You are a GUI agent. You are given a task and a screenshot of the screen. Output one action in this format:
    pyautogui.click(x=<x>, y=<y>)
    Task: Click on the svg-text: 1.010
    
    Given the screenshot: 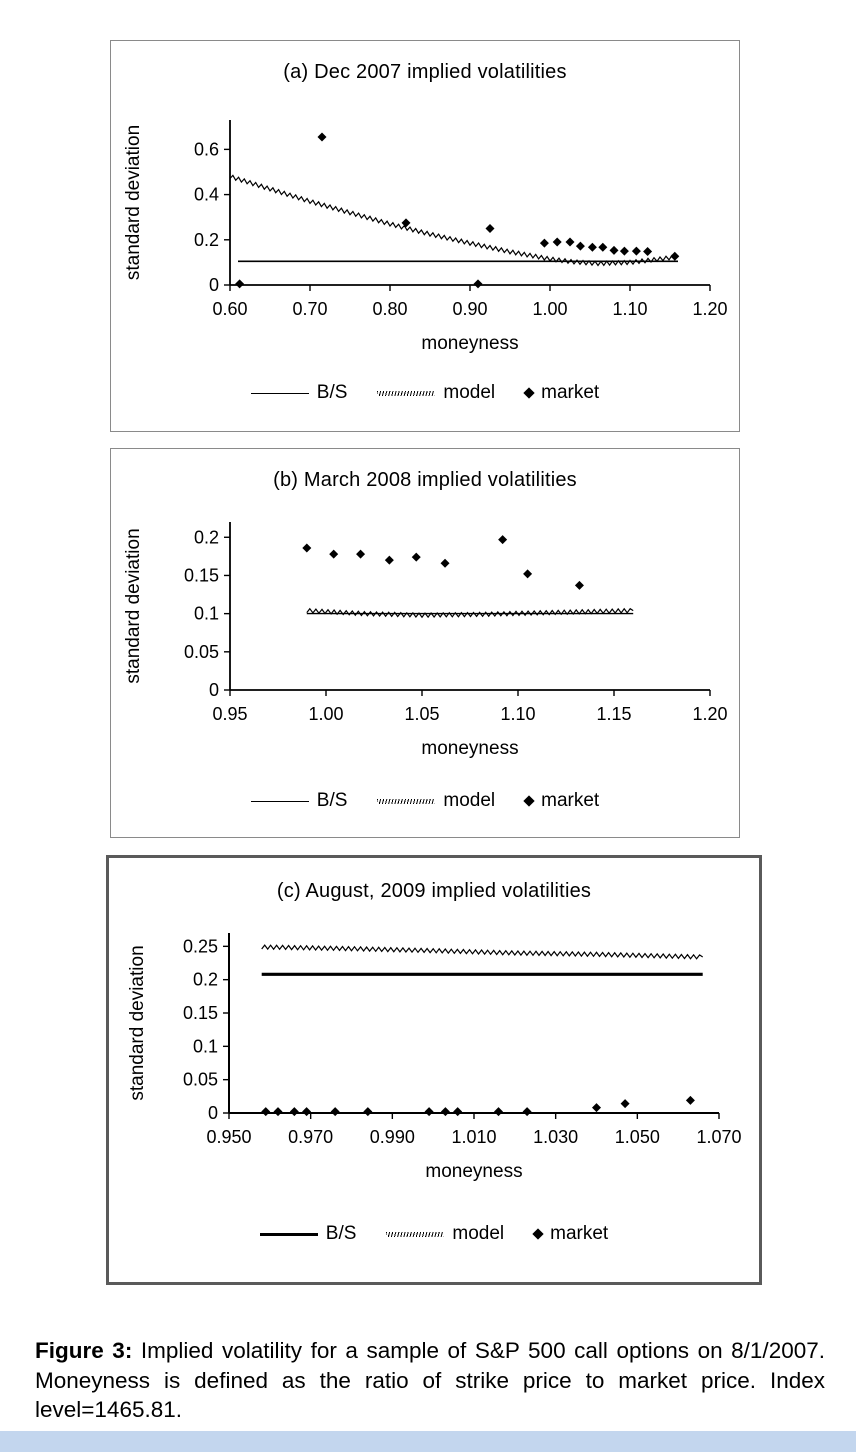 What is the action you would take?
    pyautogui.click(x=473, y=1137)
    